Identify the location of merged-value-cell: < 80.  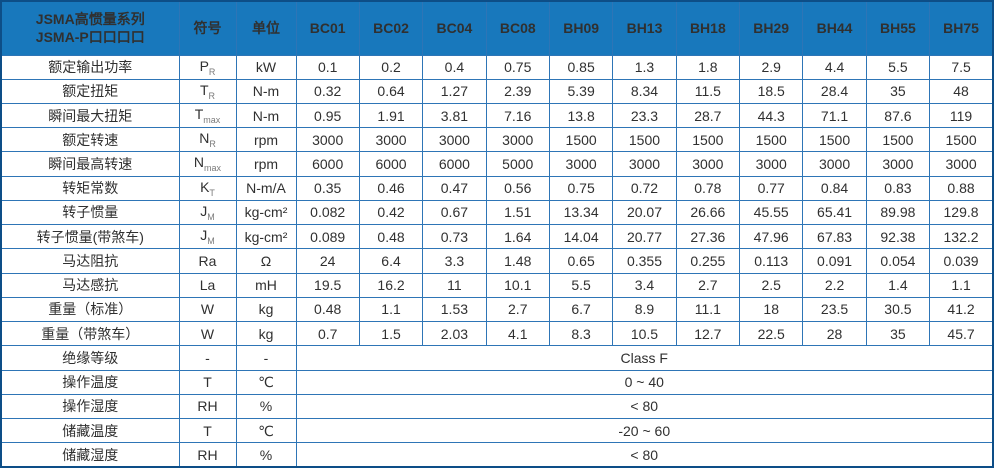
(644, 406).